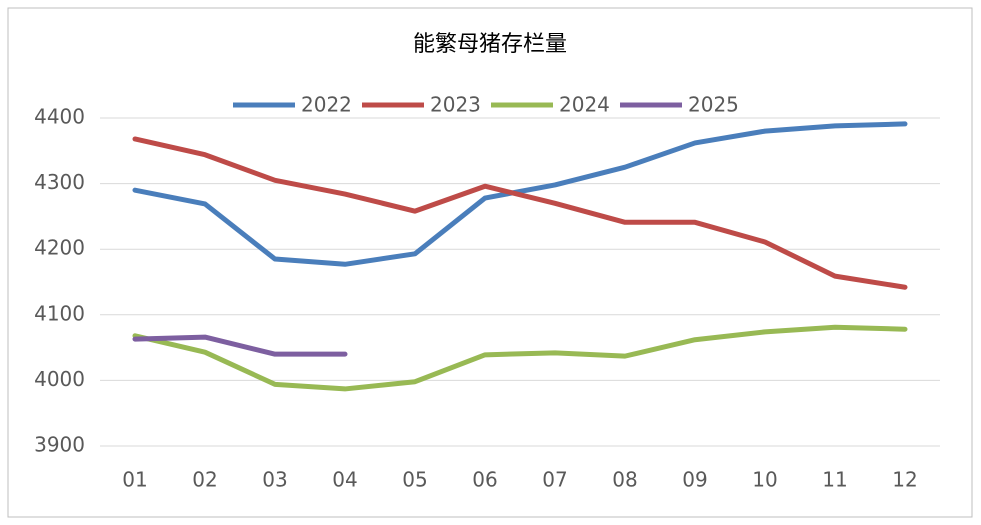  What do you see at coordinates (624, 480) in the screenshot?
I see `x-tick-label: 08` at bounding box center [624, 480].